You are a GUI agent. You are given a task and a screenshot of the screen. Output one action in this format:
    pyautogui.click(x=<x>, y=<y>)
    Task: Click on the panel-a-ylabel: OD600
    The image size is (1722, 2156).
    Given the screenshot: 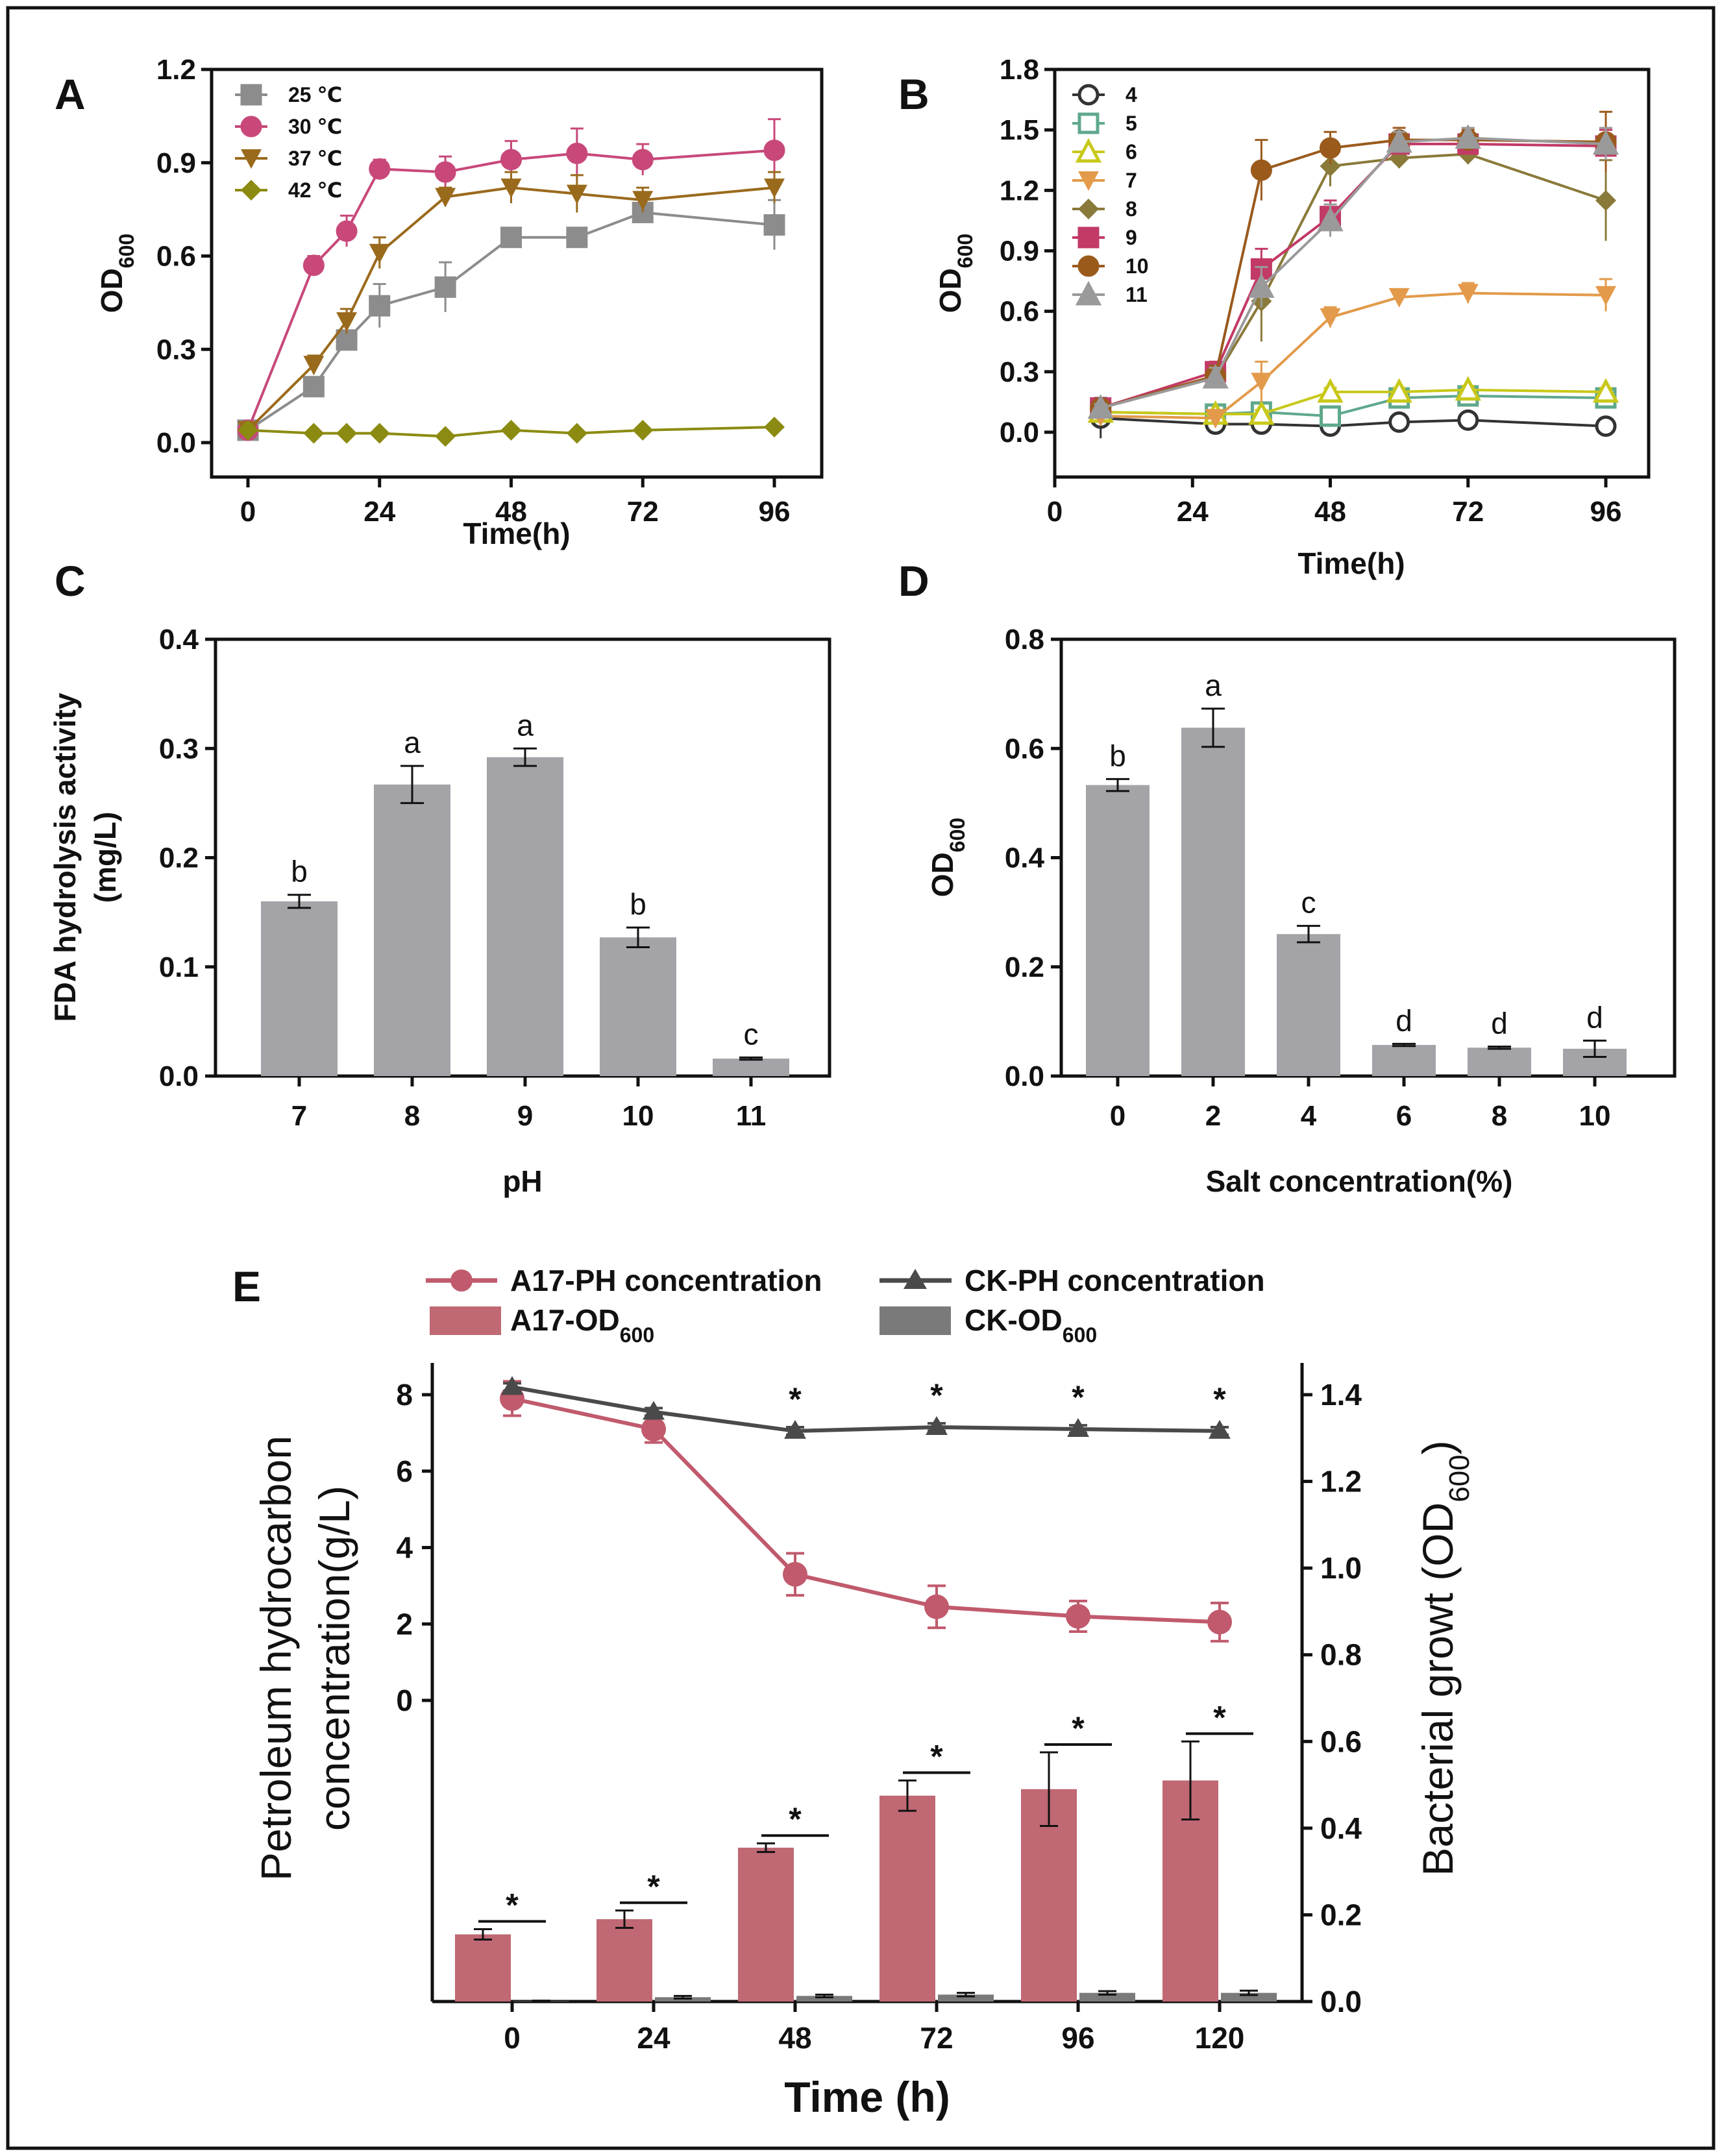 What is the action you would take?
    pyautogui.click(x=117, y=273)
    